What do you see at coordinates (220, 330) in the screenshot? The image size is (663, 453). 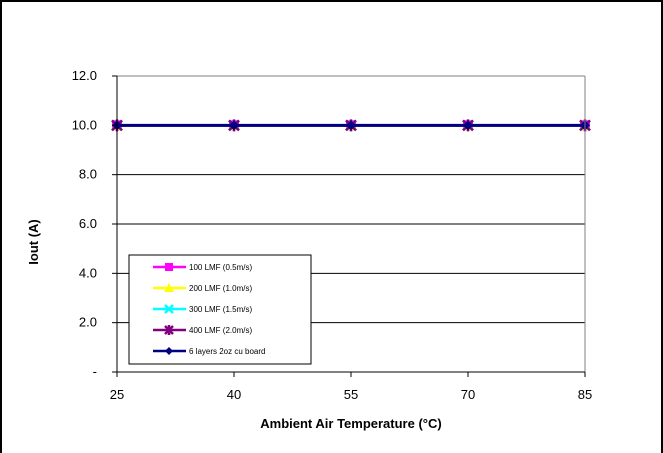 I see `legend-label: 400 LMF (2.0m/s)` at bounding box center [220, 330].